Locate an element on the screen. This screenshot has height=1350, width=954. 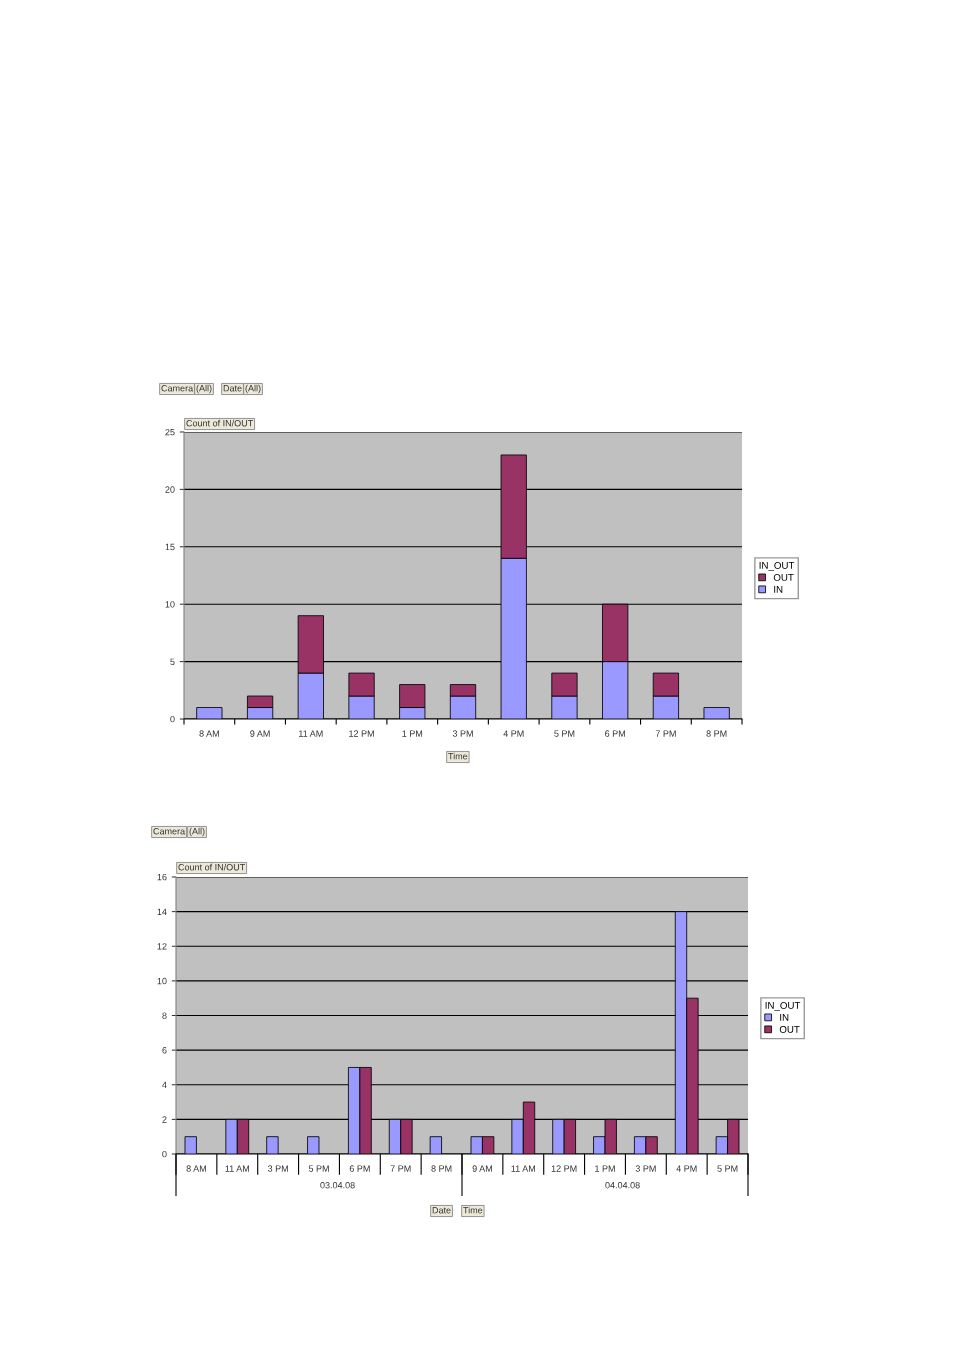
y-tick-label: 6 is located at coordinates (164, 1050).